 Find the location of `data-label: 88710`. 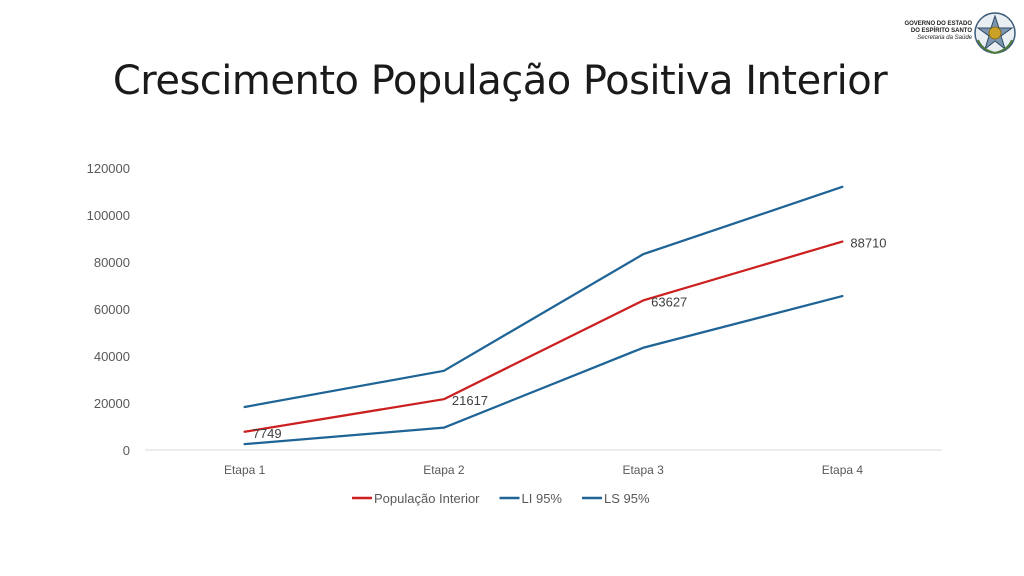

data-label: 88710 is located at coordinates (868, 243).